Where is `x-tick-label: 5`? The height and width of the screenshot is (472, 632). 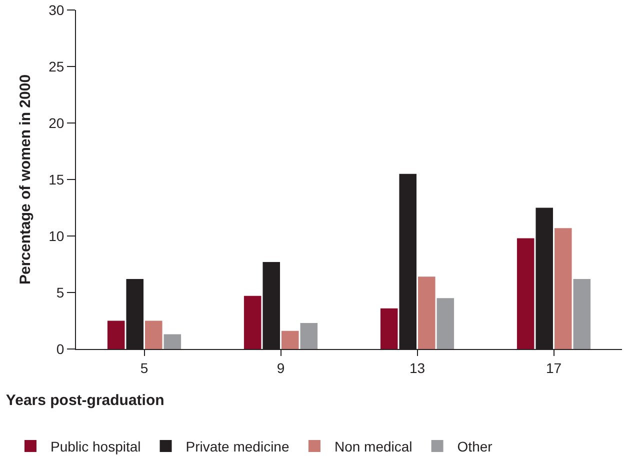
x-tick-label: 5 is located at coordinates (144, 368).